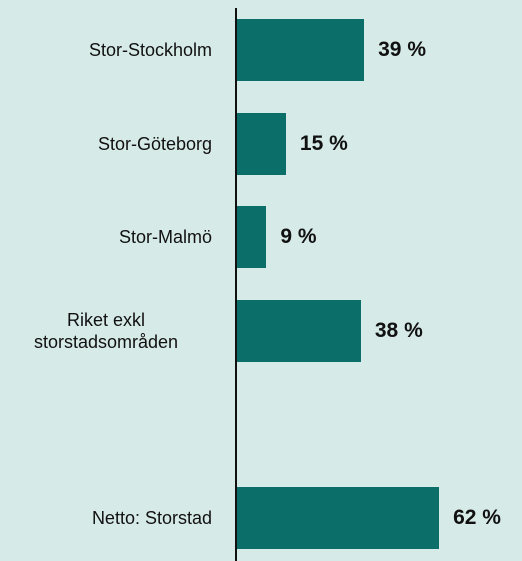 This screenshot has height=561, width=522. Describe the element at coordinates (154, 143) in the screenshot. I see `category-label: Stor-Göteborg` at that location.